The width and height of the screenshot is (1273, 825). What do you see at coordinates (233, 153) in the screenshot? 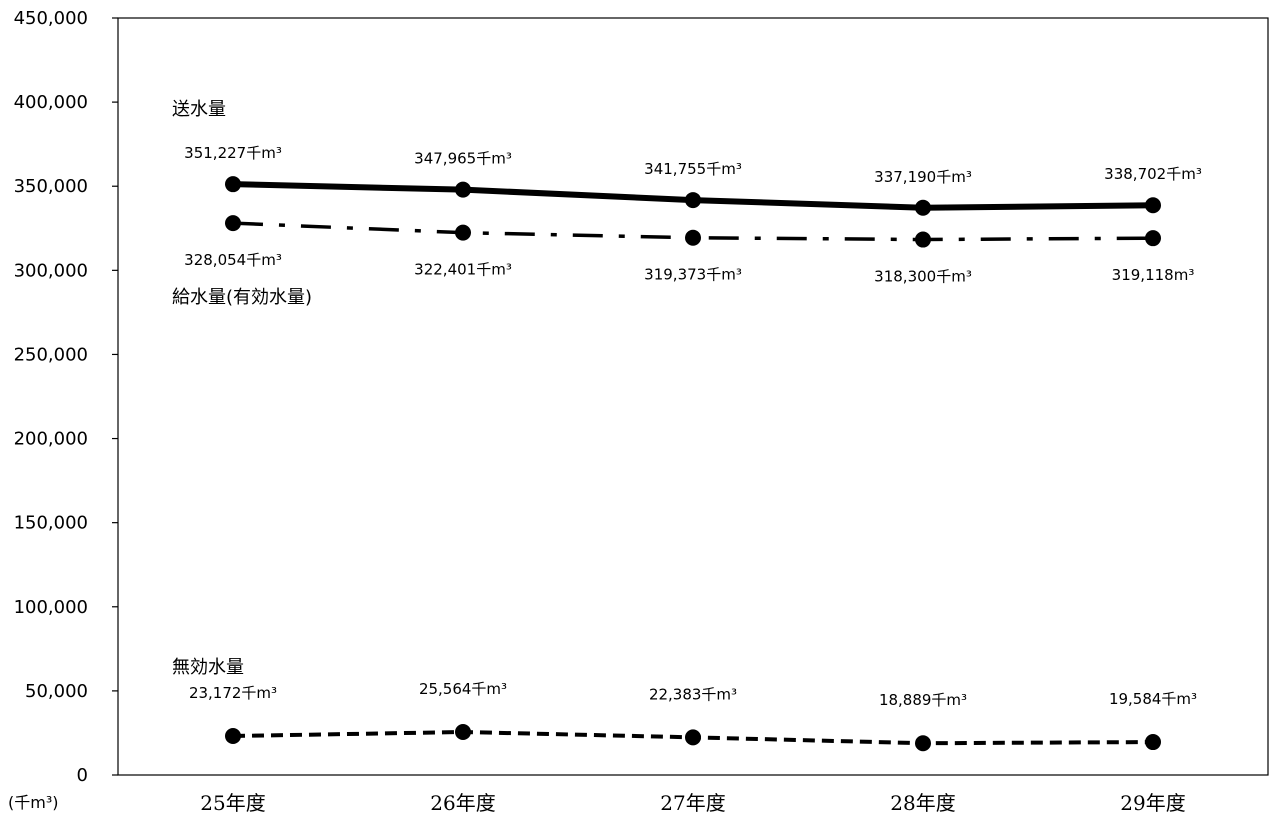
I see `data-label: 351,227千m³` at bounding box center [233, 153].